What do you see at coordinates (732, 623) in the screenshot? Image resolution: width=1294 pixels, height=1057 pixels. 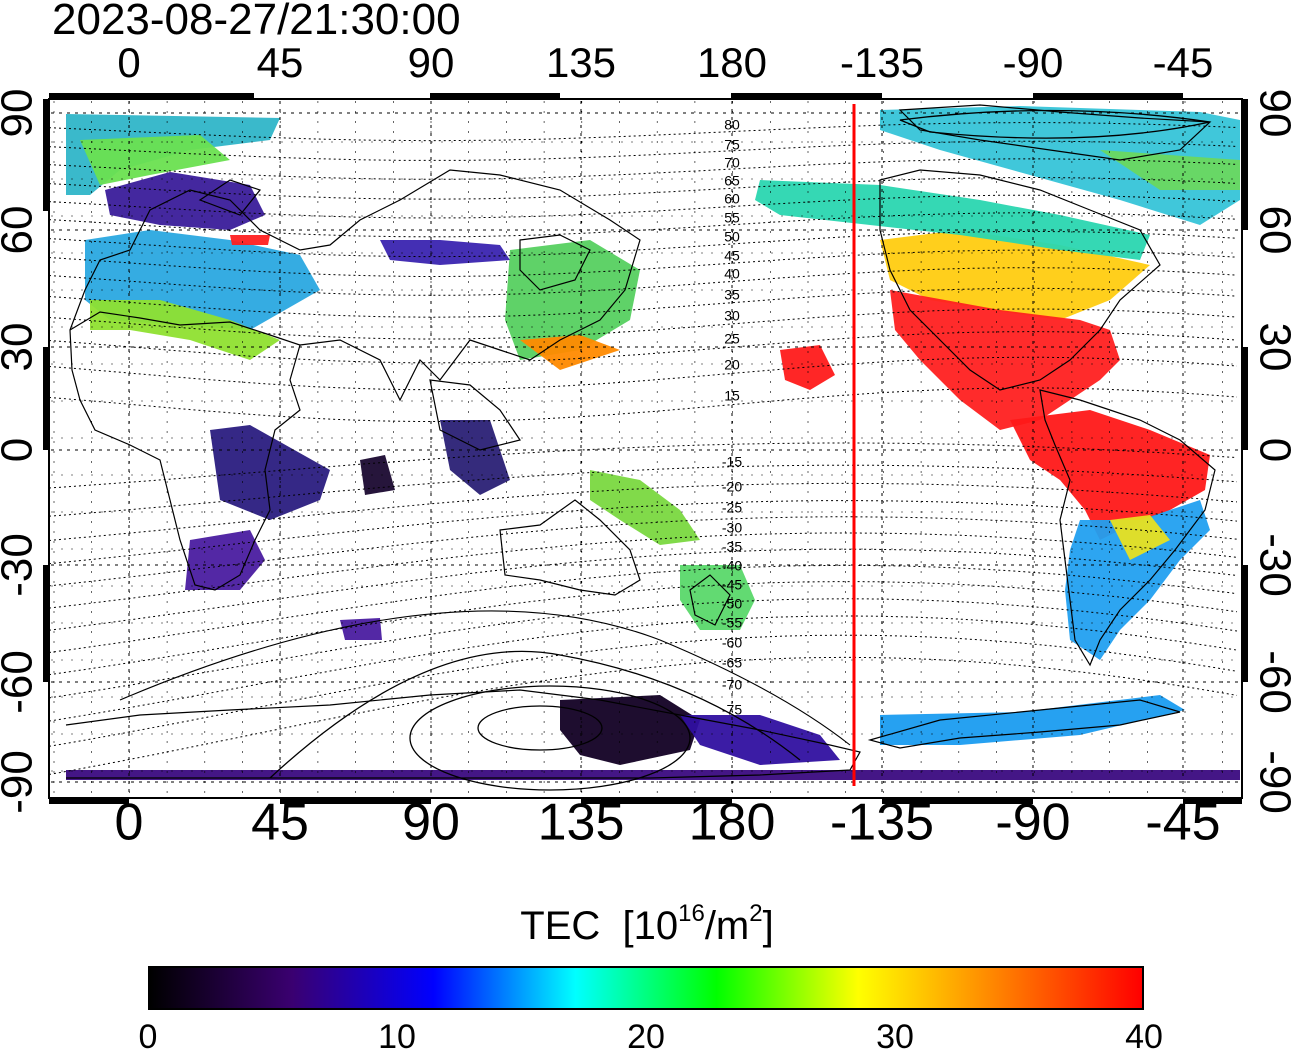 I see `magnetic-latitude-label: -55` at bounding box center [732, 623].